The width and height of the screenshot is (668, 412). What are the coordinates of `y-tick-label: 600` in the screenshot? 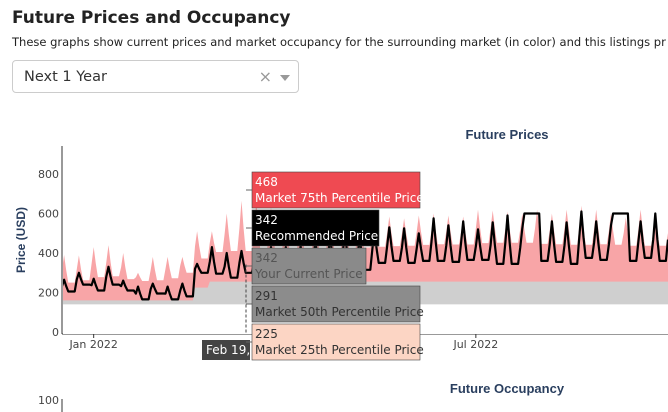 It's located at (48, 214).